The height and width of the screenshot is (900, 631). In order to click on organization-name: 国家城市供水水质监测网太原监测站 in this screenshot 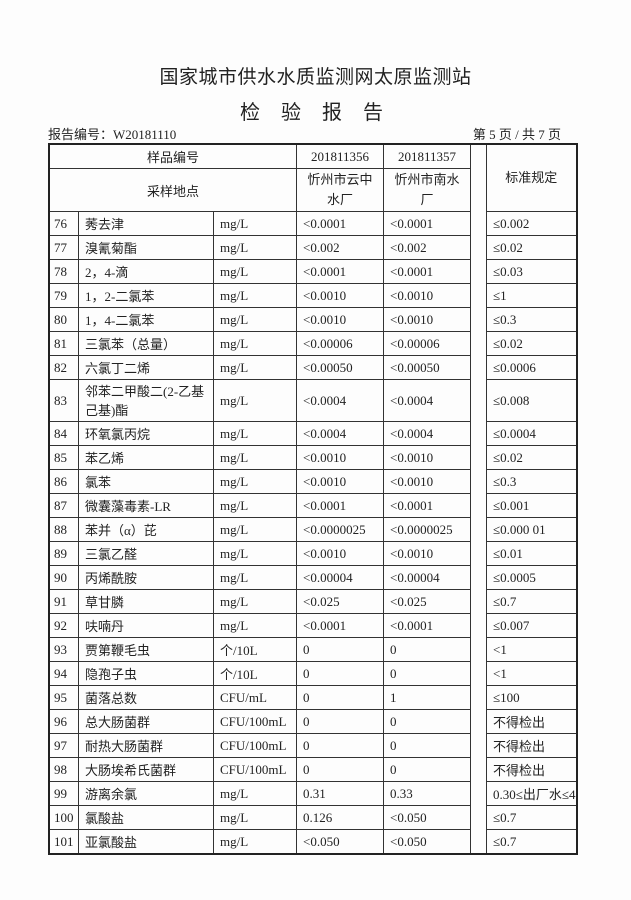, I will do `click(315, 77)`.